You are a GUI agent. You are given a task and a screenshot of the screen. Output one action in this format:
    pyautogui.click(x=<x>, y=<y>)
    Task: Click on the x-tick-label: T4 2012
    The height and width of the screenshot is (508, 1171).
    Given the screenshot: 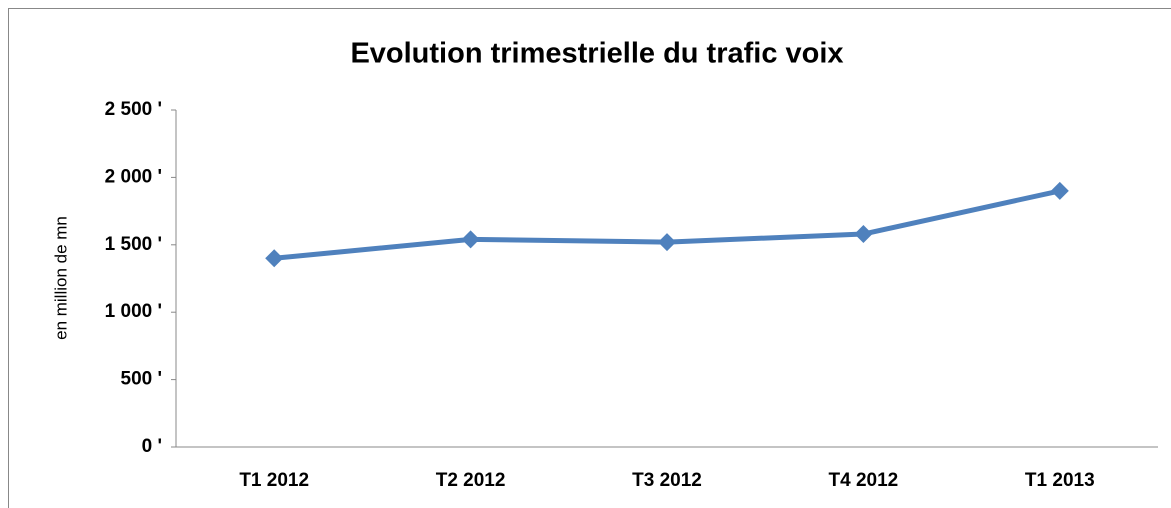 What is the action you would take?
    pyautogui.click(x=864, y=480)
    